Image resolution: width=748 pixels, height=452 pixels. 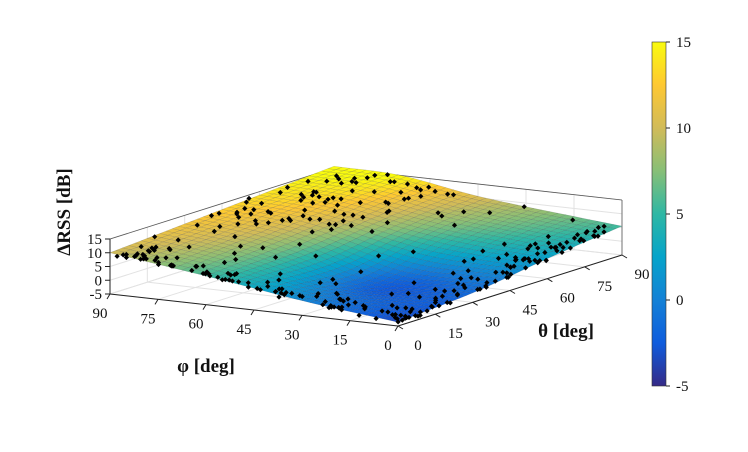 What do you see at coordinates (148, 319) in the screenshot?
I see `x-tick-label: 75` at bounding box center [148, 319].